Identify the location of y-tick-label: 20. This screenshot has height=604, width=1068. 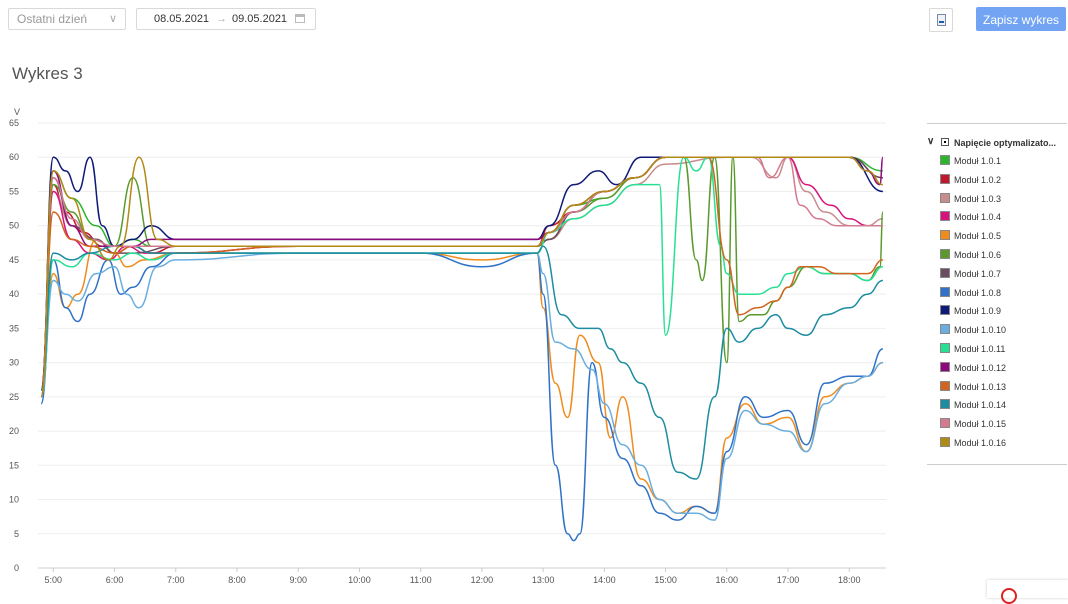
(14, 431).